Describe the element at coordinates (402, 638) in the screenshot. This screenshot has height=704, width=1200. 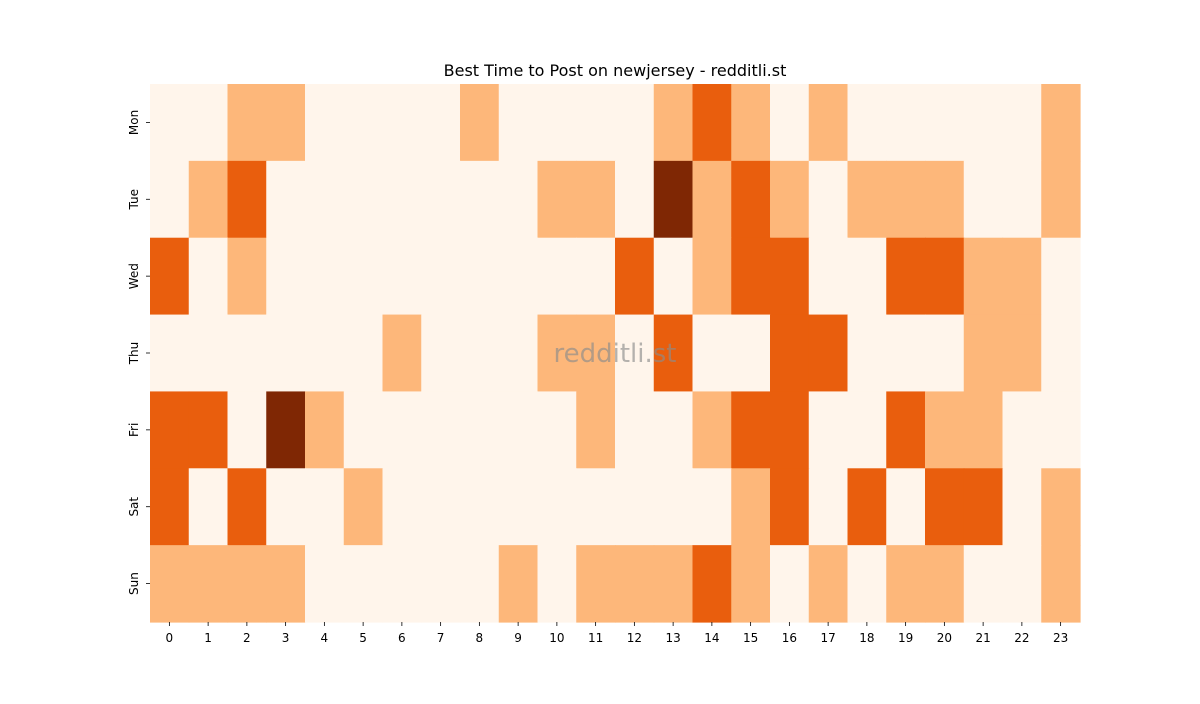
I see `x-tick-label-6: 6` at that location.